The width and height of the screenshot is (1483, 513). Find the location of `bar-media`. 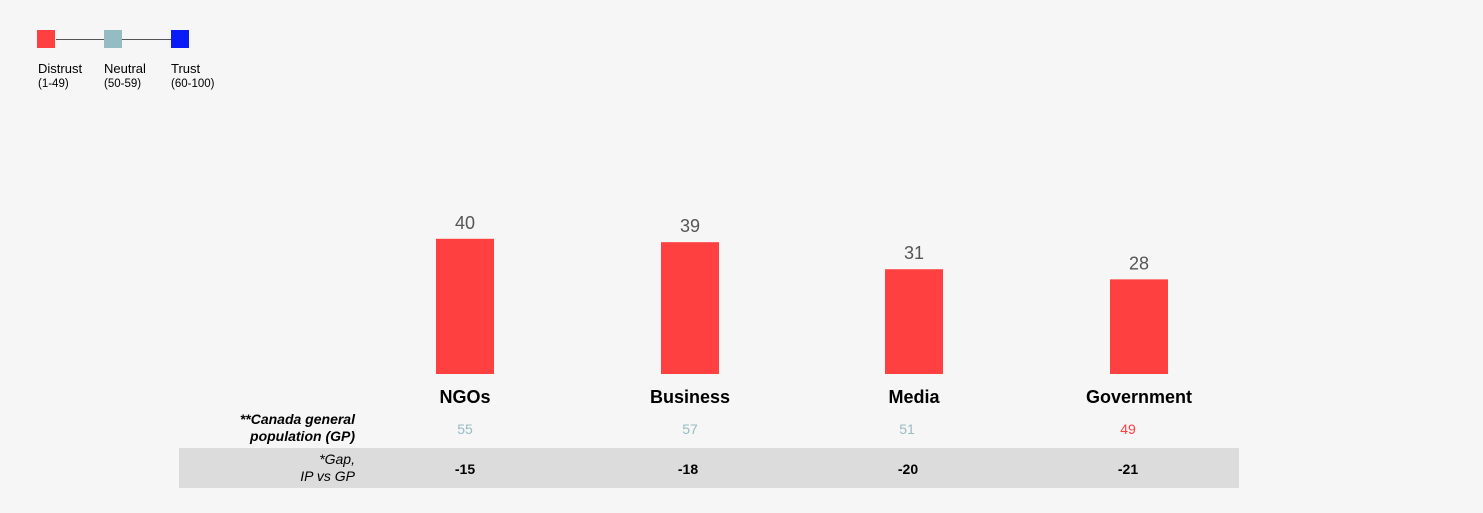

bar-media is located at coordinates (914, 321).